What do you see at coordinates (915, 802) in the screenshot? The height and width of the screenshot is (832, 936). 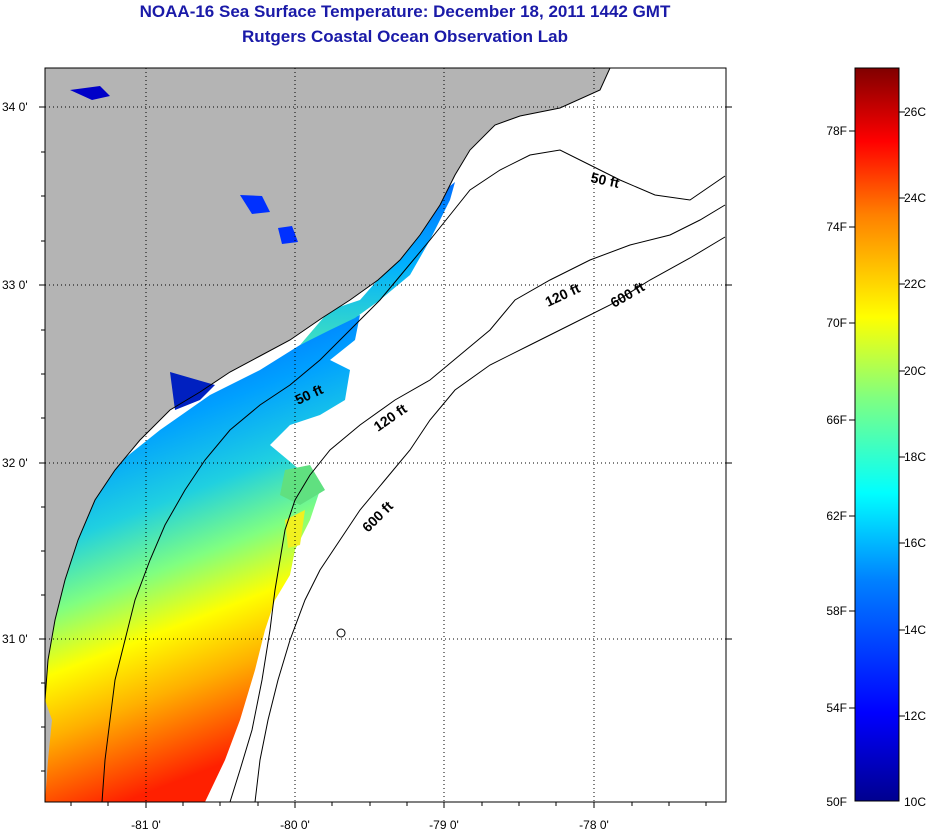 I see `celsius-label: 10C` at bounding box center [915, 802].